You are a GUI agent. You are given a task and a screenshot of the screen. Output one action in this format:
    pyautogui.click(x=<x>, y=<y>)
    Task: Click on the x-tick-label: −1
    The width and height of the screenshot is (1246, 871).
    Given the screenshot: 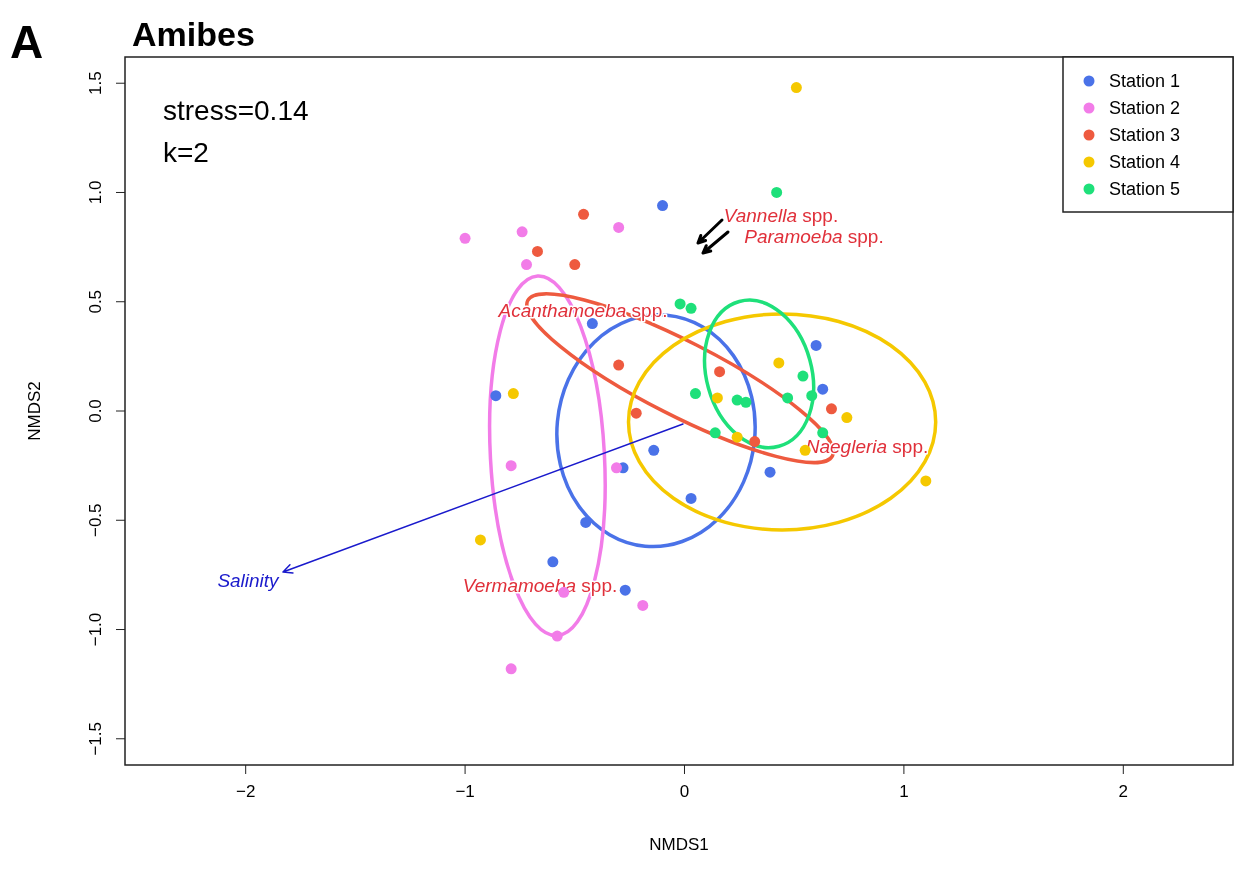 What is the action you would take?
    pyautogui.click(x=465, y=791)
    